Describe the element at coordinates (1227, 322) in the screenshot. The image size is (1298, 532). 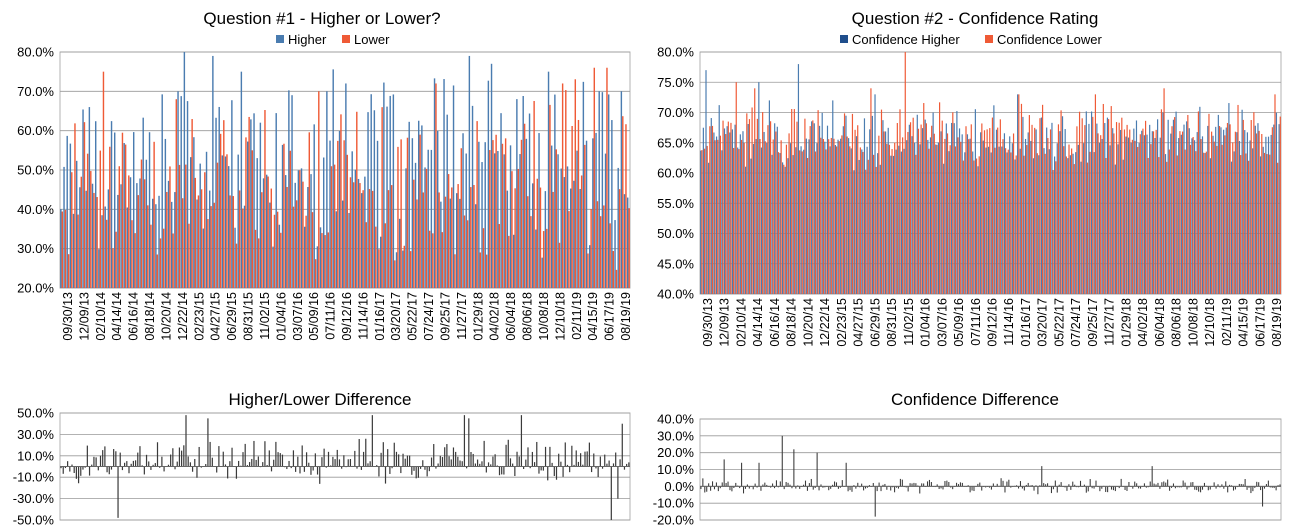
I see `x-tick-label: 02/11/19` at that location.